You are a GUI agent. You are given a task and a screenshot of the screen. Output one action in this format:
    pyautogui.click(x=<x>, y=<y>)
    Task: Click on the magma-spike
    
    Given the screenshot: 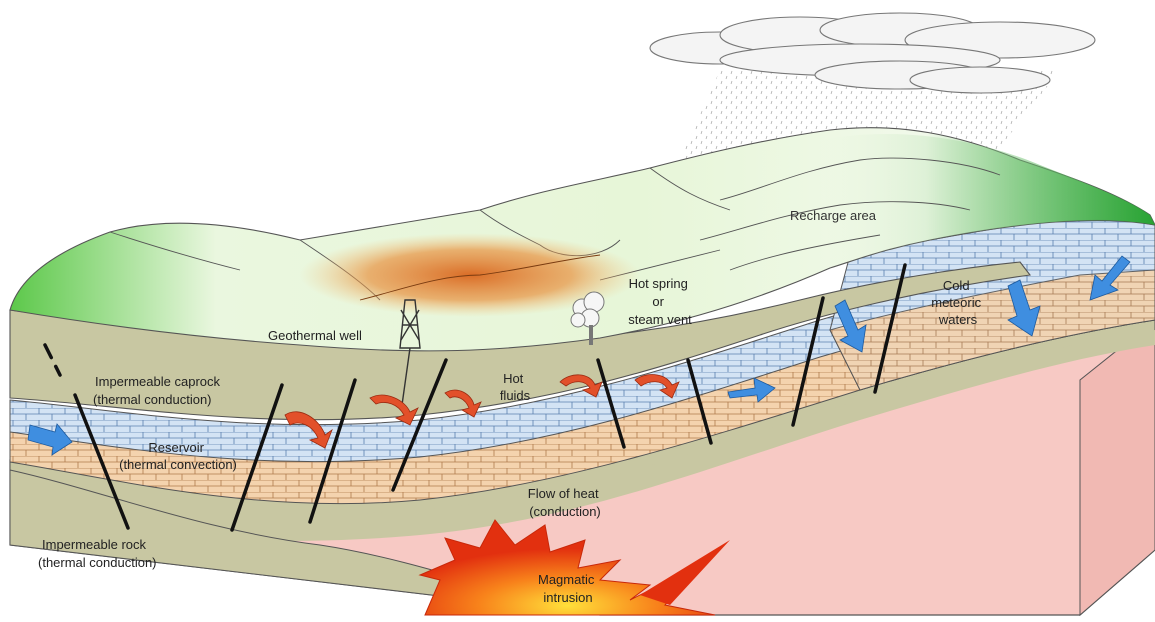 What is the action you would take?
    pyautogui.click(x=685, y=572)
    